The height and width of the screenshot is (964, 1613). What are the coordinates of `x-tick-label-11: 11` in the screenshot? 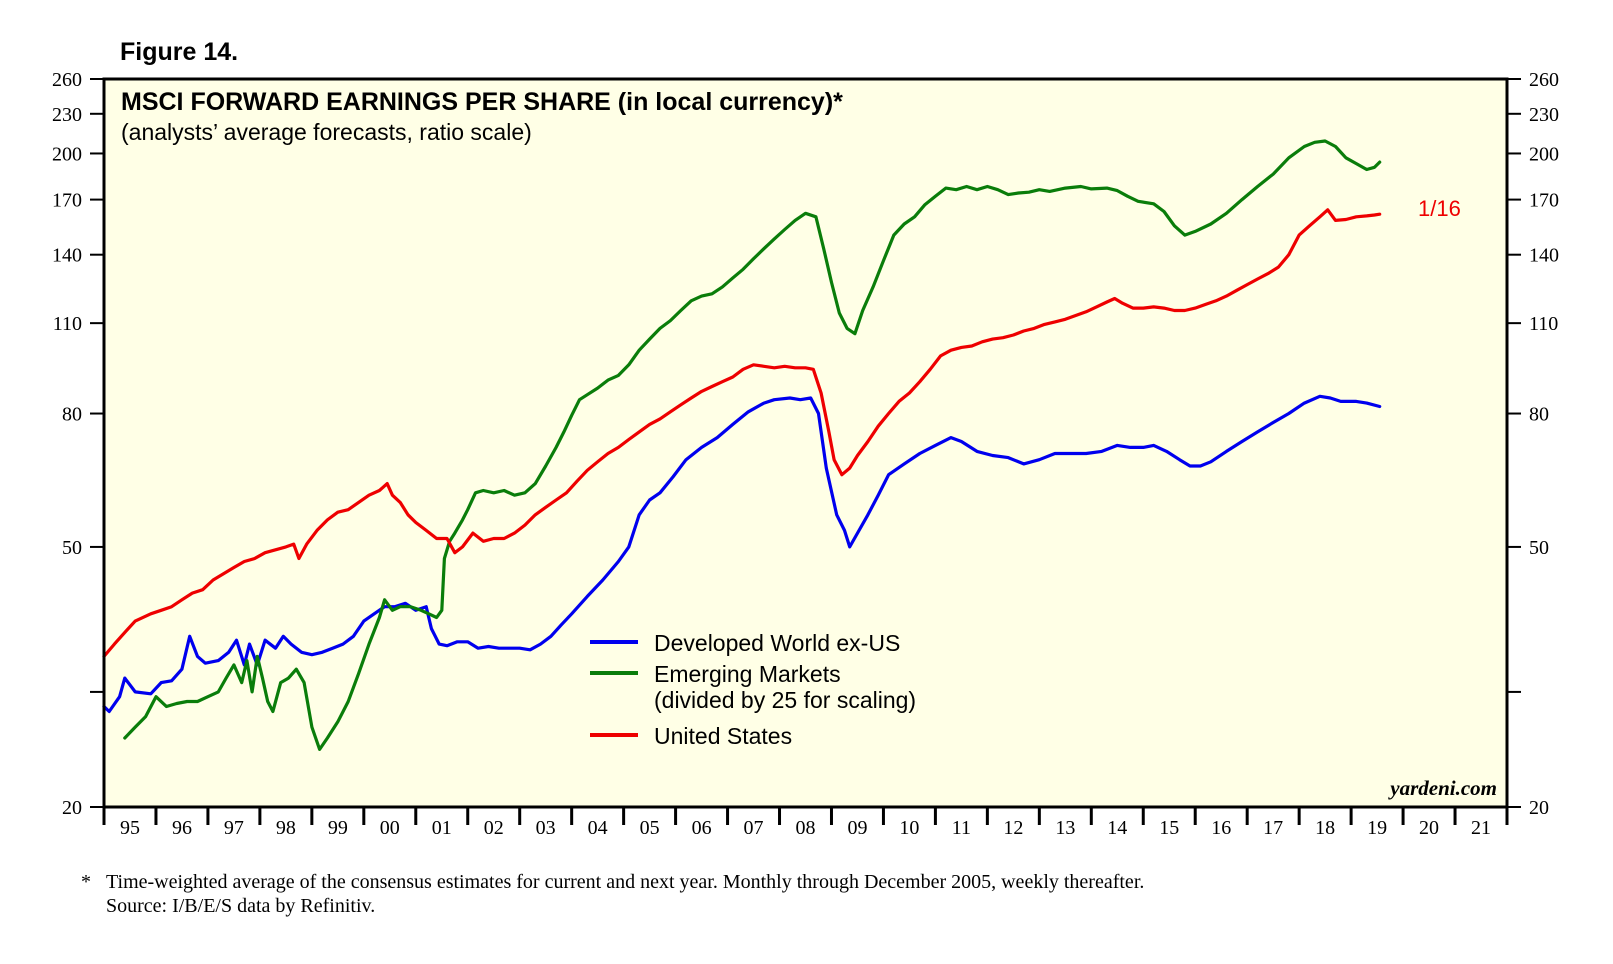 It's located at (961, 828).